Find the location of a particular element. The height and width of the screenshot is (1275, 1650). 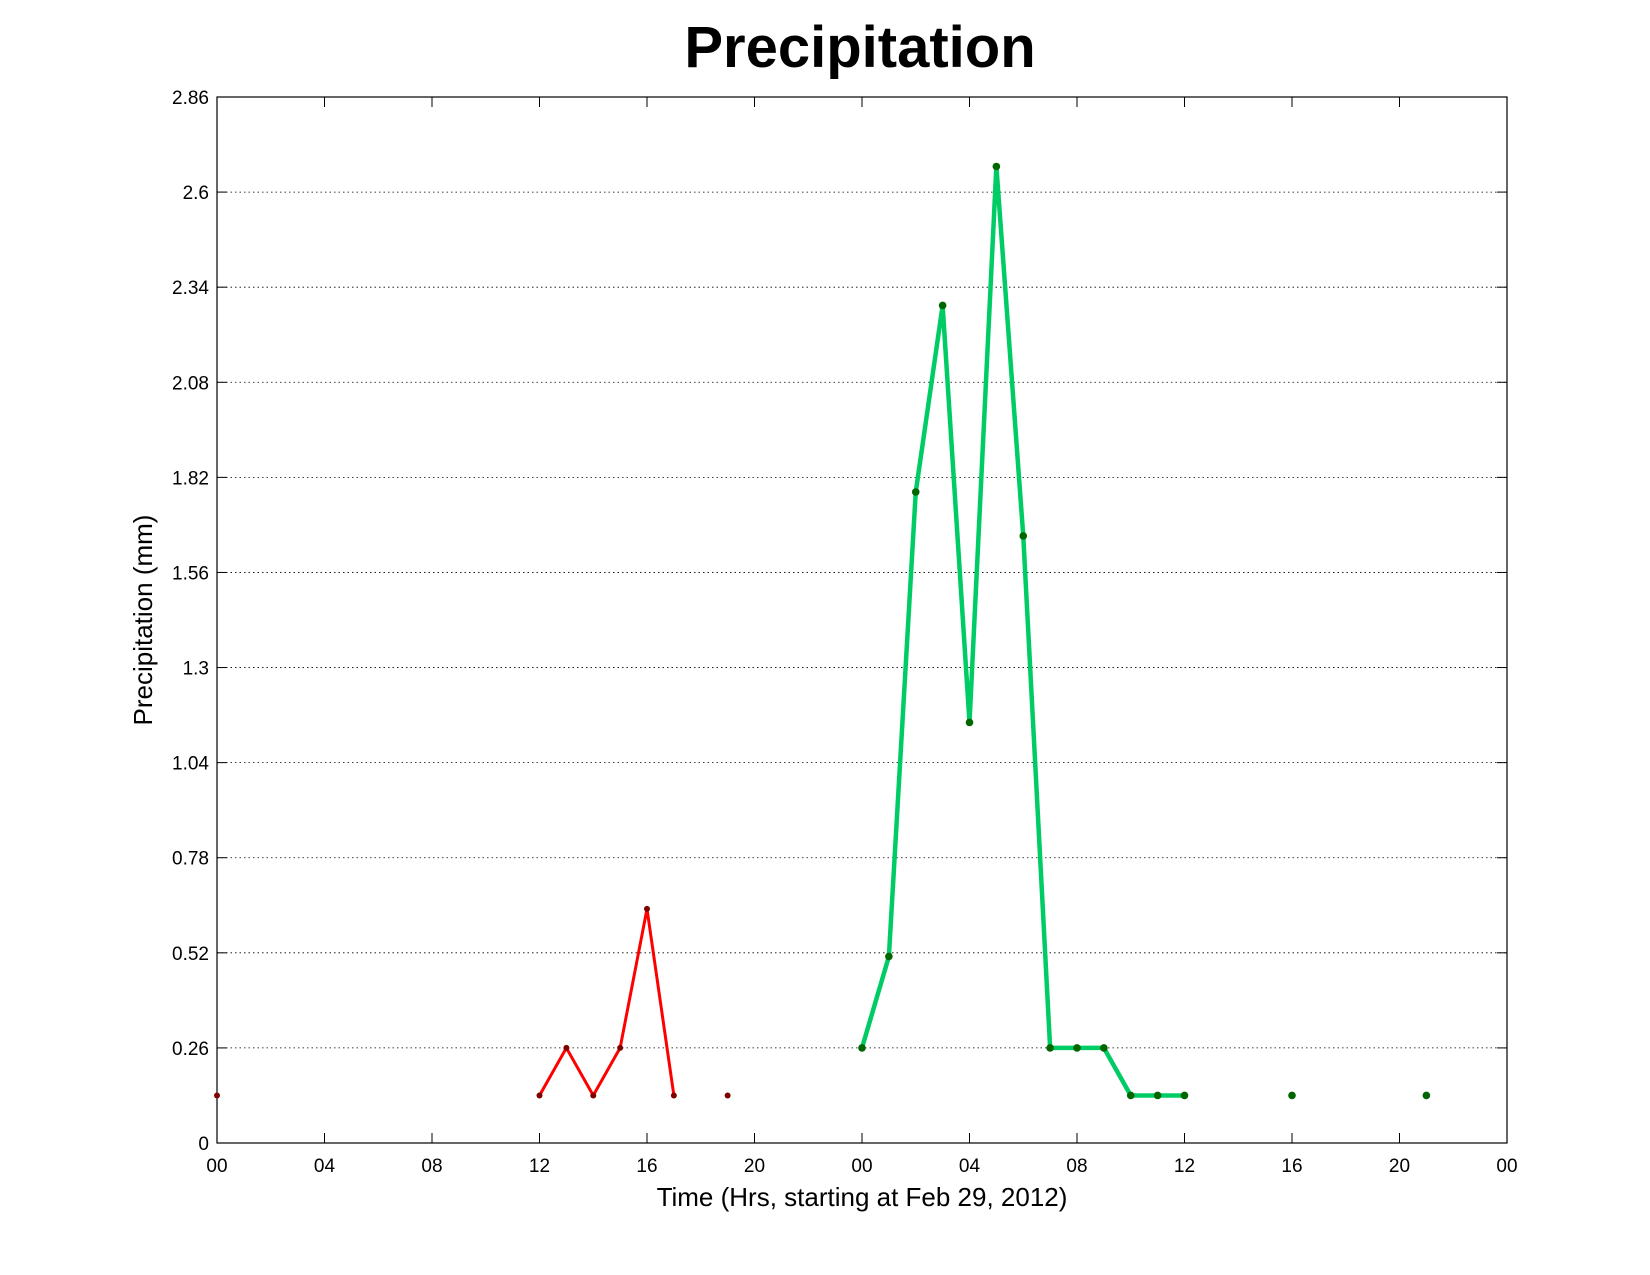

y-tick-label: 2.34 is located at coordinates (190, 288).